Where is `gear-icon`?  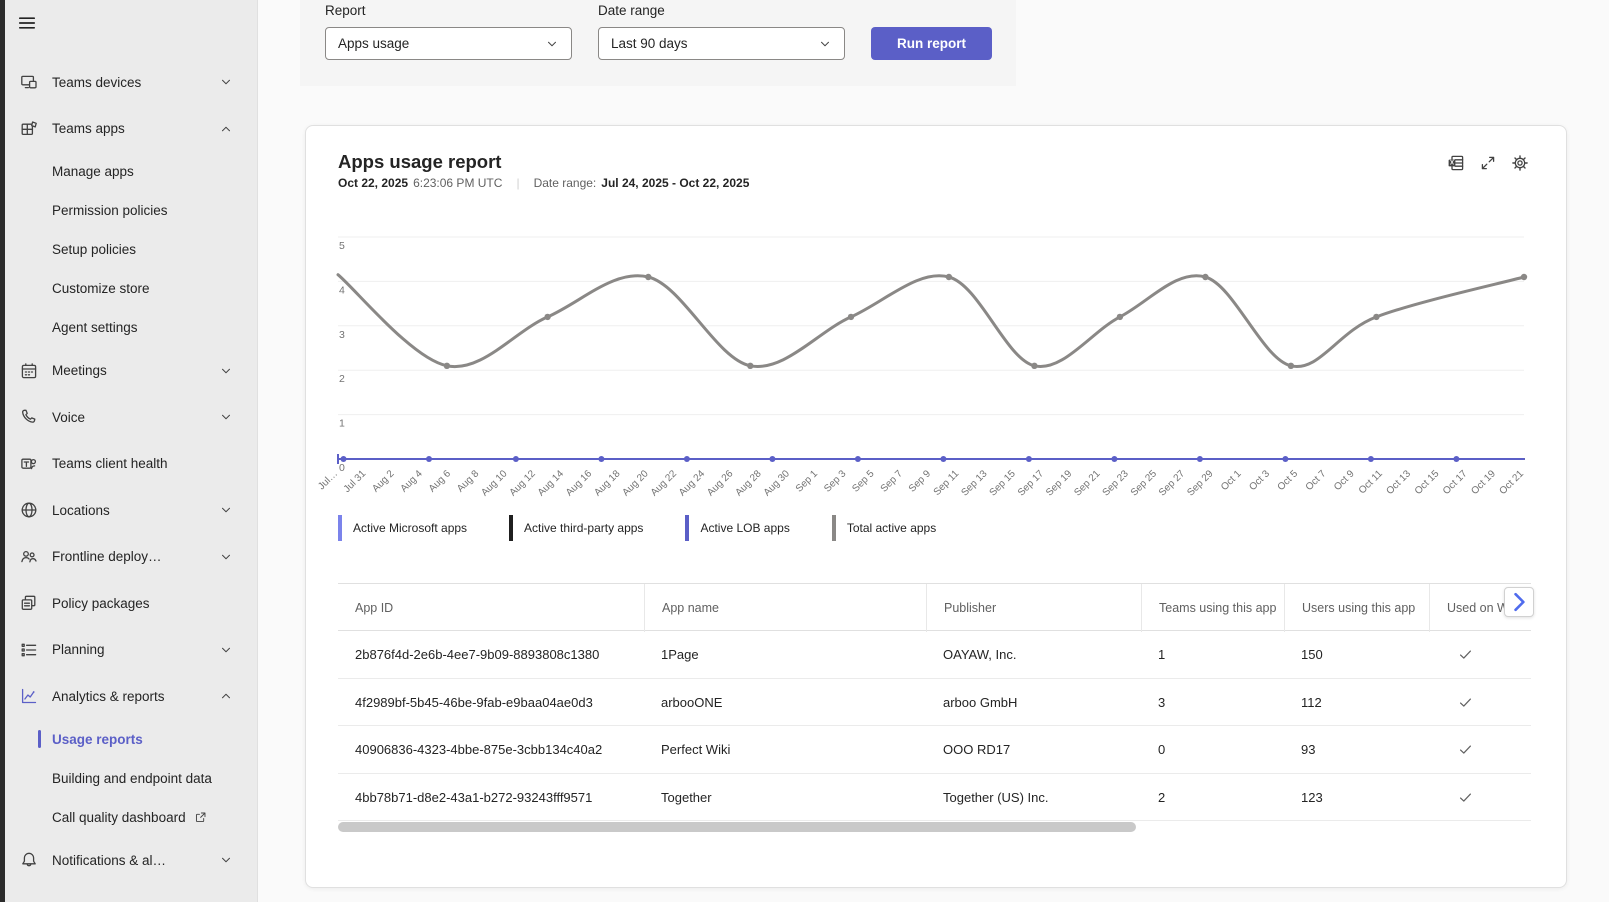 gear-icon is located at coordinates (1520, 163).